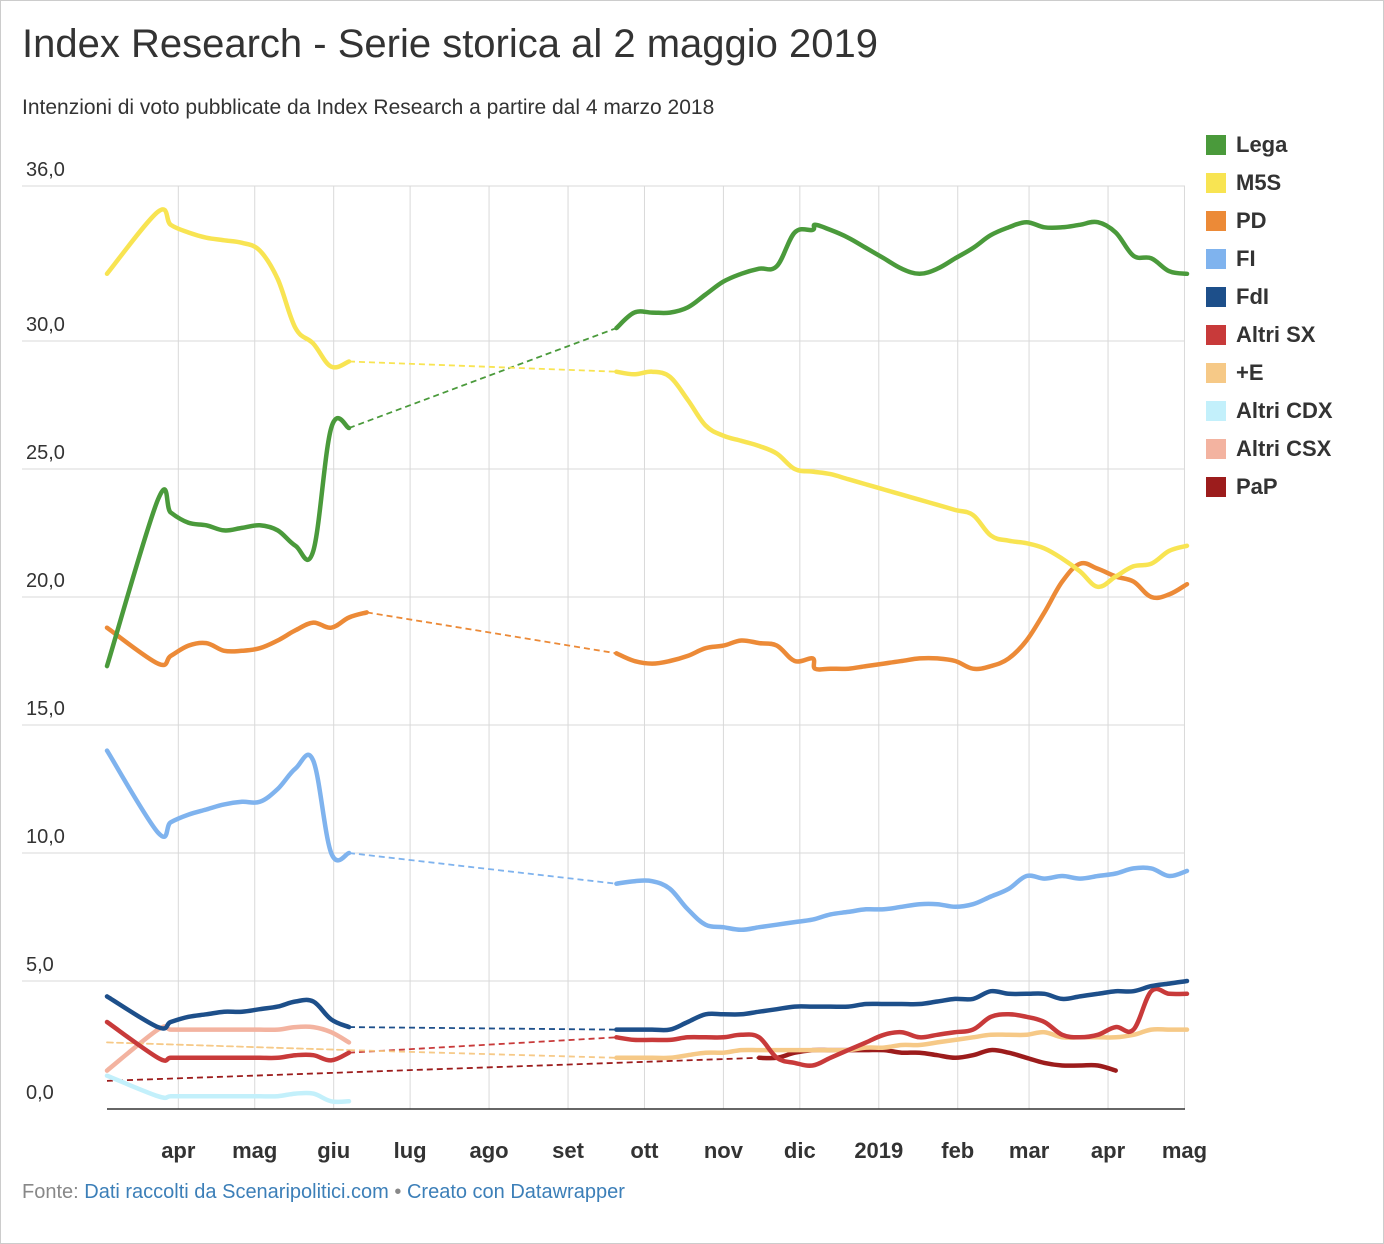 The width and height of the screenshot is (1384, 1244). Describe the element at coordinates (1269, 297) in the screenshot. I see `legend-item: FdI` at that location.